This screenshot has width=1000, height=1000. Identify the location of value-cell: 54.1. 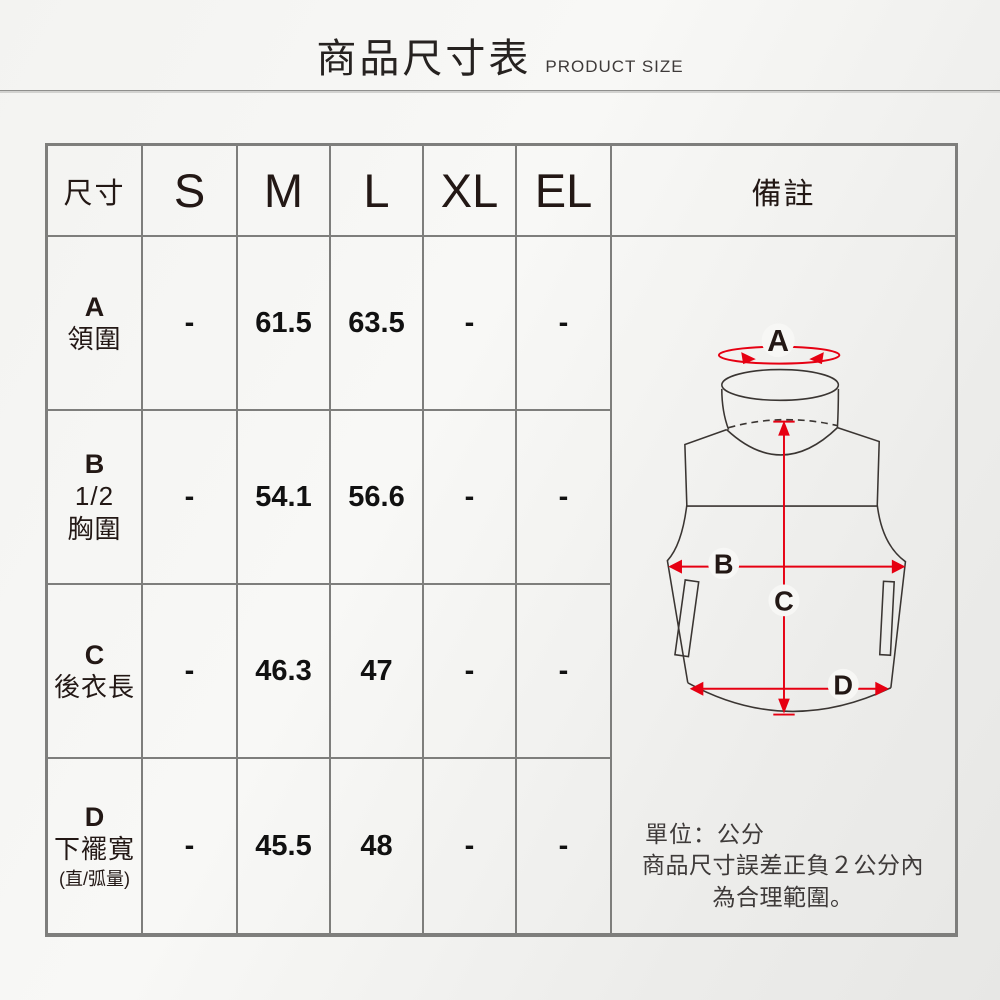
(284, 498).